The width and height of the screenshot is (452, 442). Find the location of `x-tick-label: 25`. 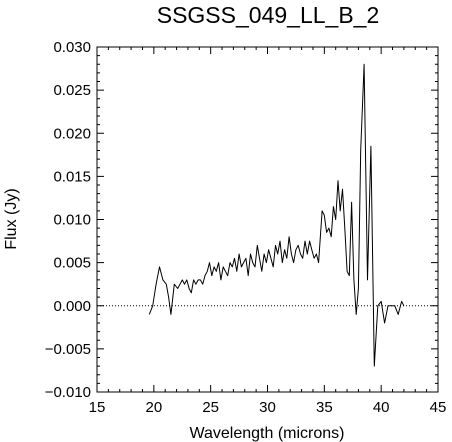

x-tick-label: 25 is located at coordinates (210, 407).